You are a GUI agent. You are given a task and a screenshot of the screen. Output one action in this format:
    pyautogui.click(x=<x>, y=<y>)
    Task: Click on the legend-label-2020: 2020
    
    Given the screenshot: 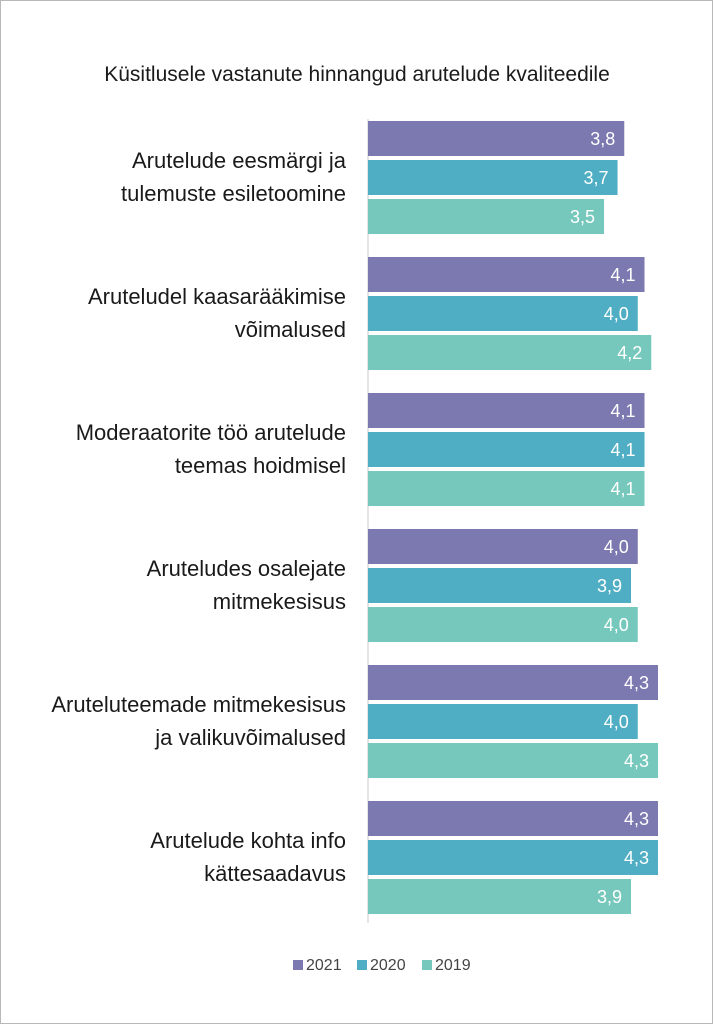 What is the action you would take?
    pyautogui.click(x=388, y=965)
    